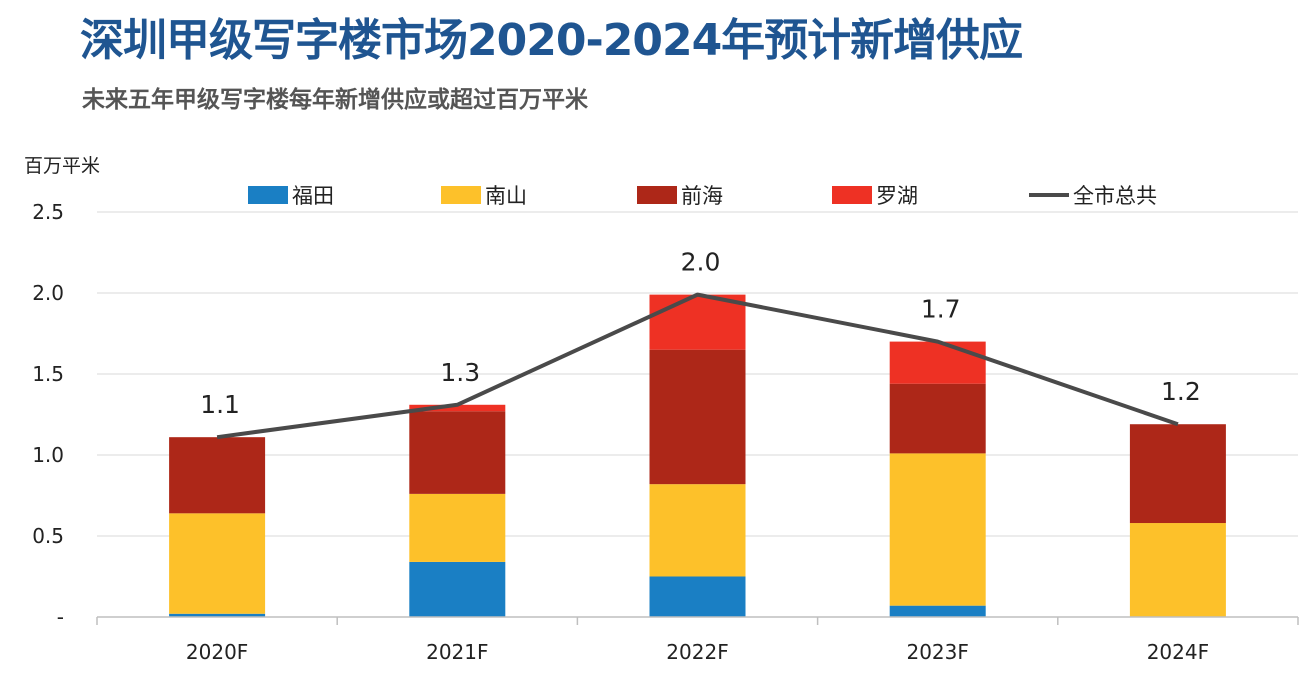  What do you see at coordinates (48, 293) in the screenshot?
I see `y-tick-label: 2.0` at bounding box center [48, 293].